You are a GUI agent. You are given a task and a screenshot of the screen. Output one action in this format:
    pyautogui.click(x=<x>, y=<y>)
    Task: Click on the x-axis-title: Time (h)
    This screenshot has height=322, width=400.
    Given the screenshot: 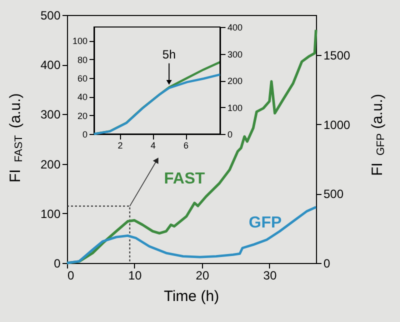 What is the action you would take?
    pyautogui.click(x=192, y=296)
    